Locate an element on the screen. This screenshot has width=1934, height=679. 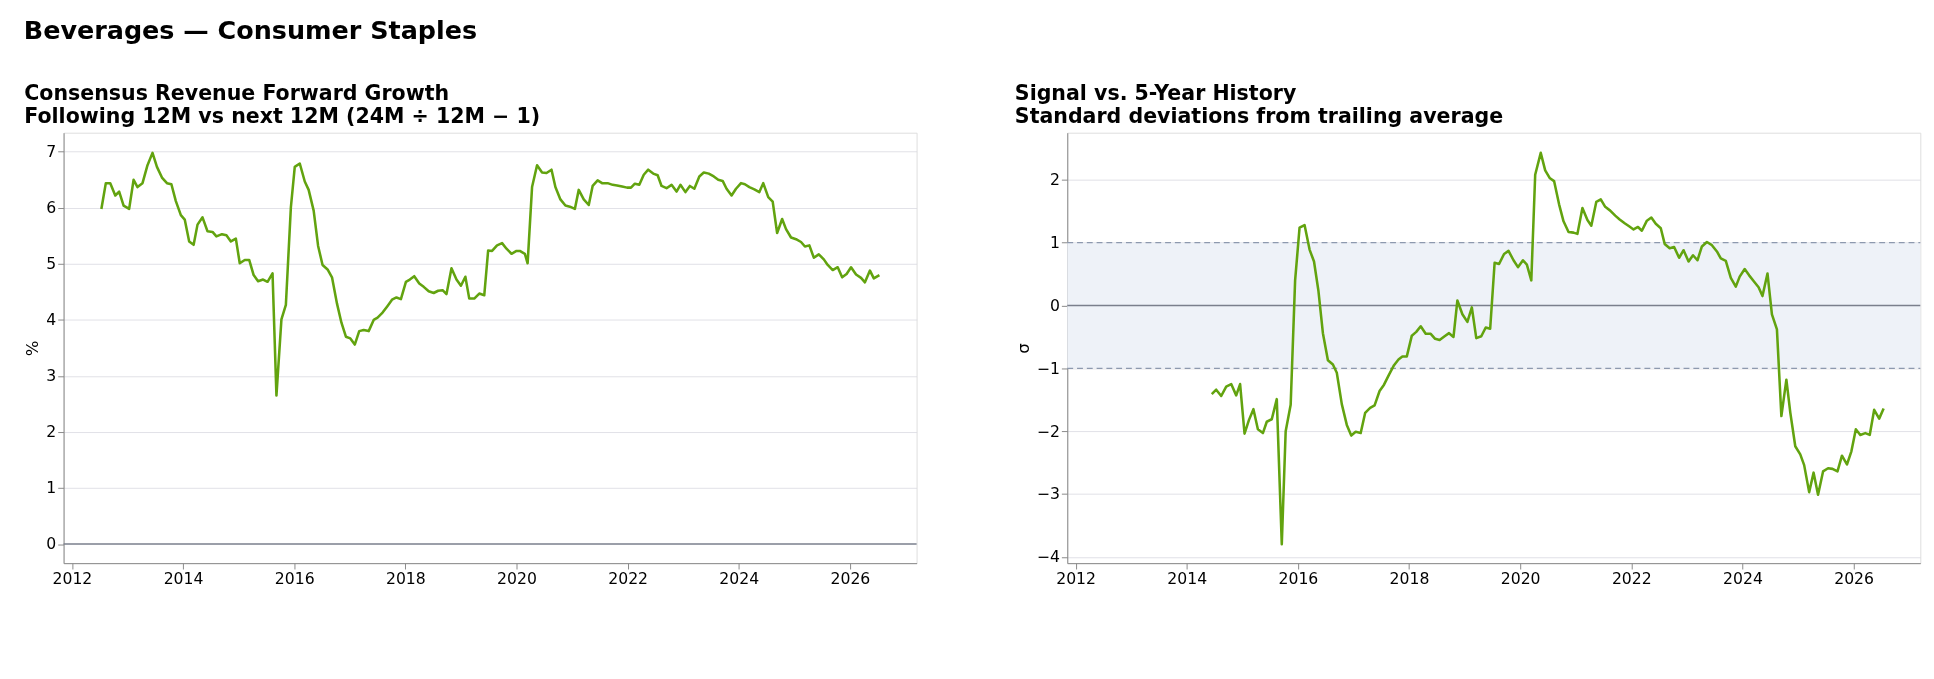
y-axis-title: % is located at coordinates (33, 348).